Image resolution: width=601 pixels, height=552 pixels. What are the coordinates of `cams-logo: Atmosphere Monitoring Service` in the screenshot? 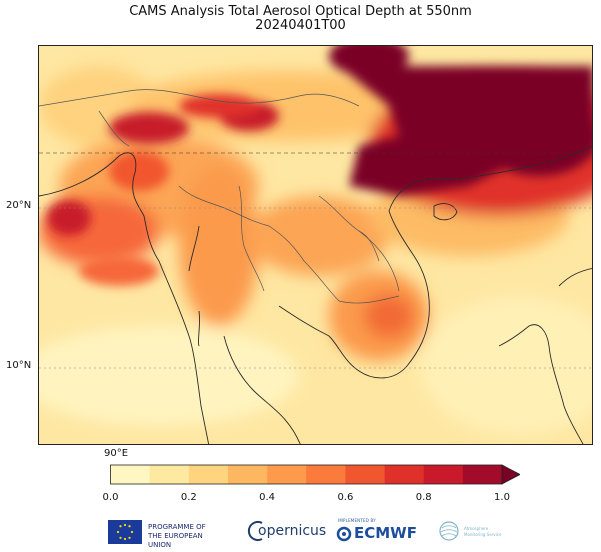 It's located at (478, 532).